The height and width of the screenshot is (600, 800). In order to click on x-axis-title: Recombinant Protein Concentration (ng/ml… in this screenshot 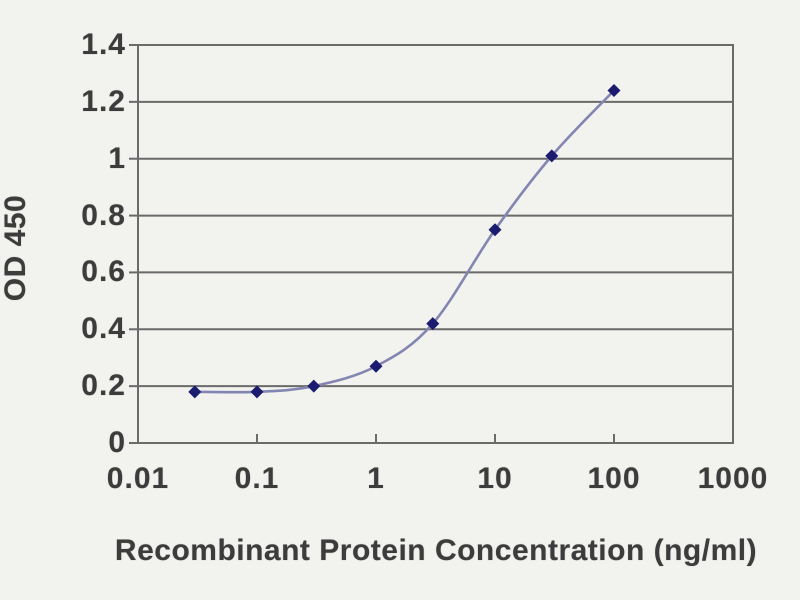, I will do `click(436, 550)`.